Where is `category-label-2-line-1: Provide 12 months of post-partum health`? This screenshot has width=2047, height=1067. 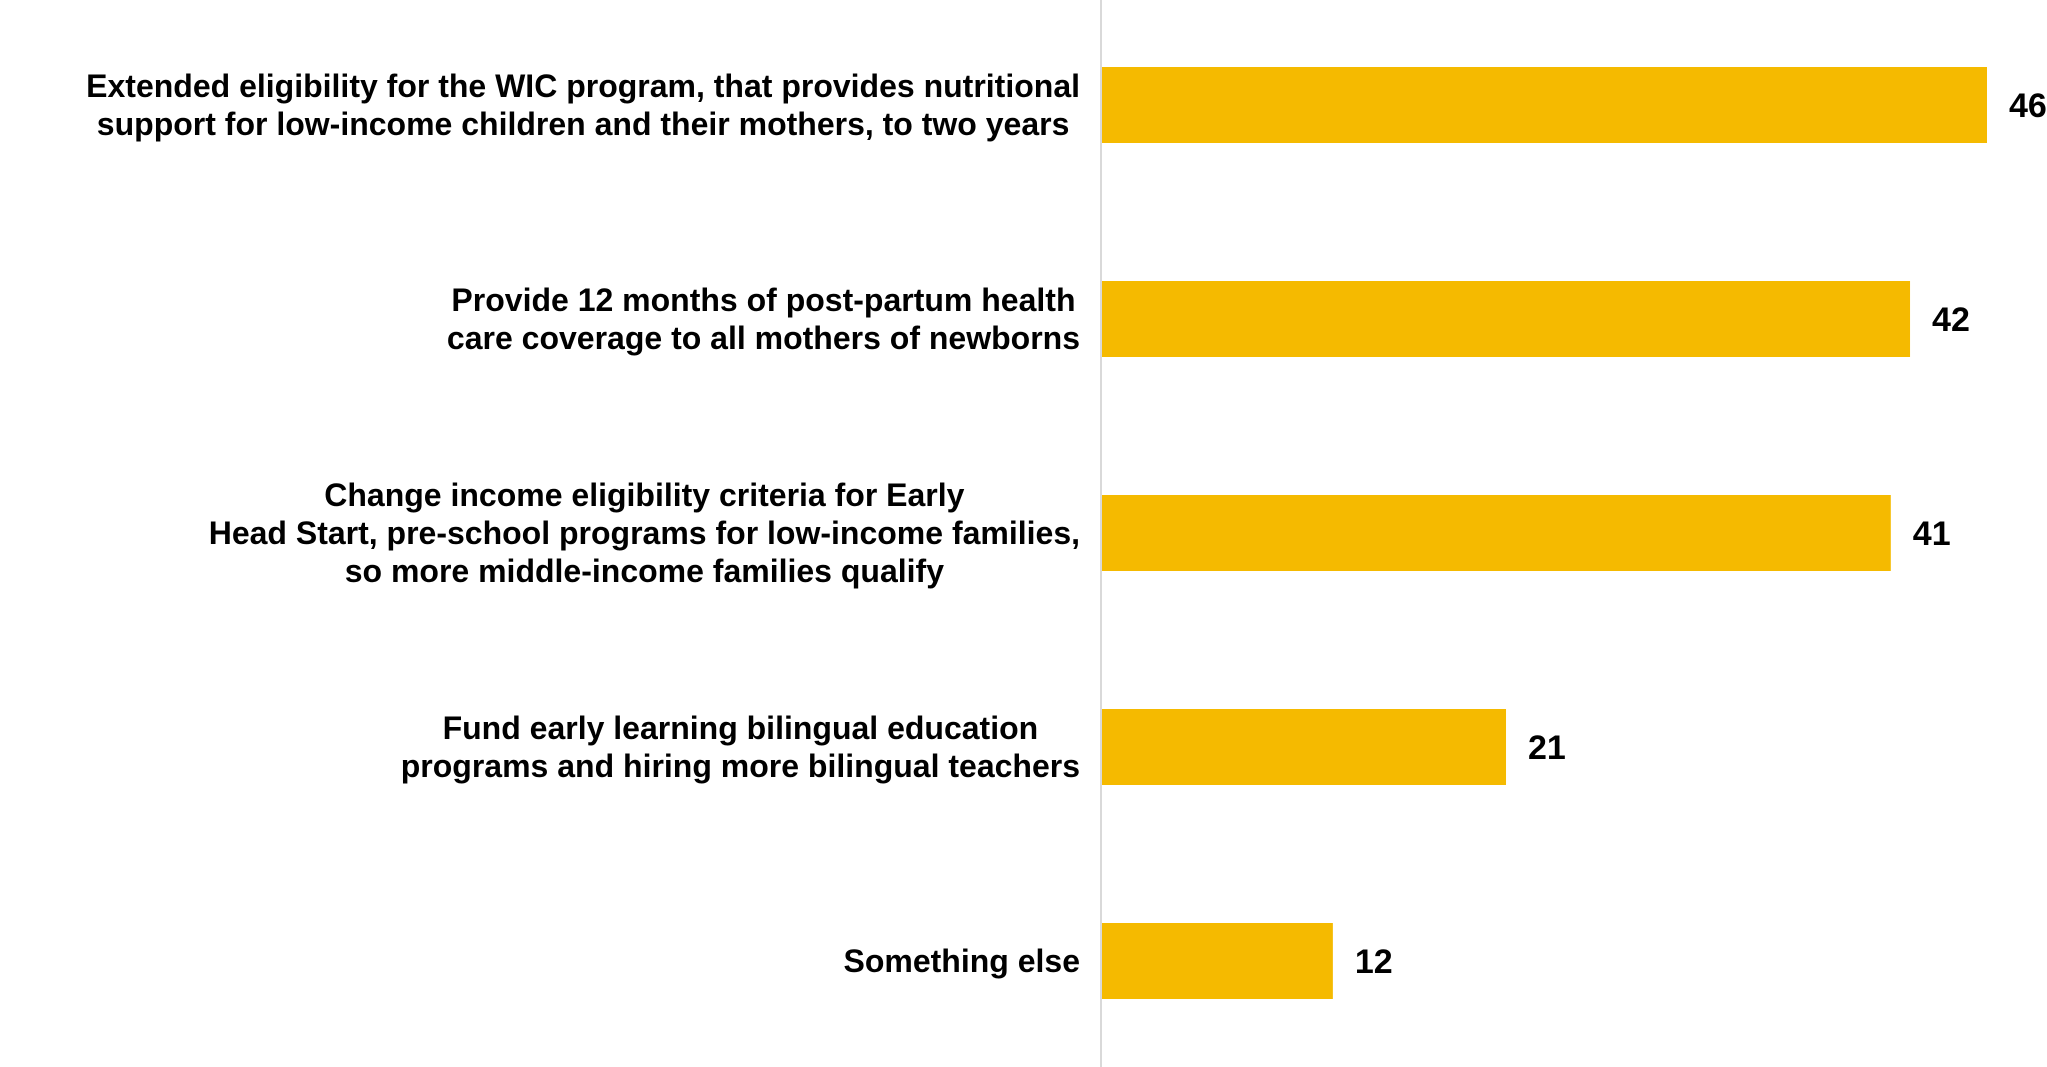
category-label-2-line-1: Provide 12 months of post-partum health is located at coordinates (763, 300).